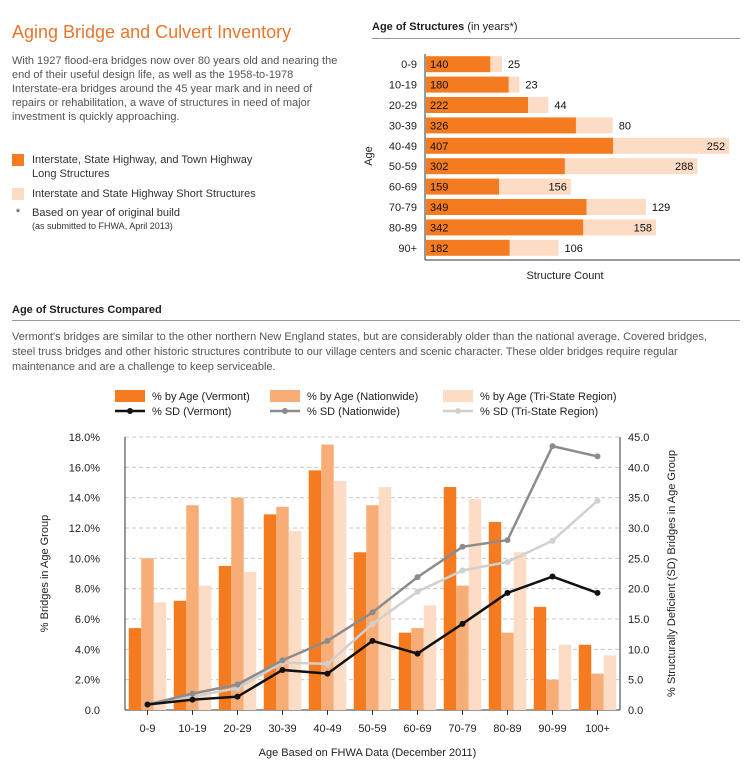 The image size is (754, 784). What do you see at coordinates (403, 126) in the screenshot?
I see `chart1-category-label: 30-39` at bounding box center [403, 126].